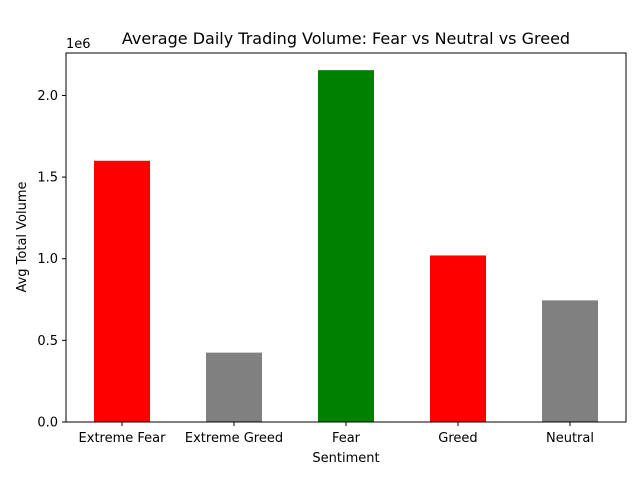 This screenshot has width=640, height=480. Describe the element at coordinates (47, 341) in the screenshot. I see `y-tick-label: 0.5` at that location.